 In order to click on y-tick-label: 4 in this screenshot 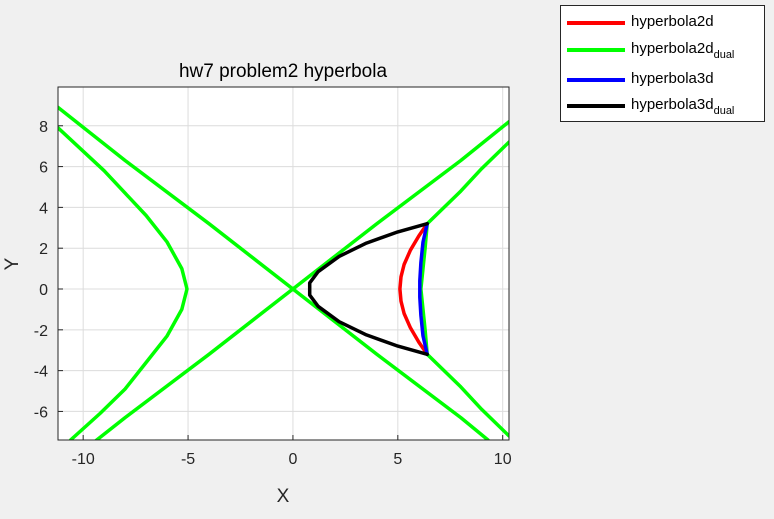, I will do `click(43, 208)`.